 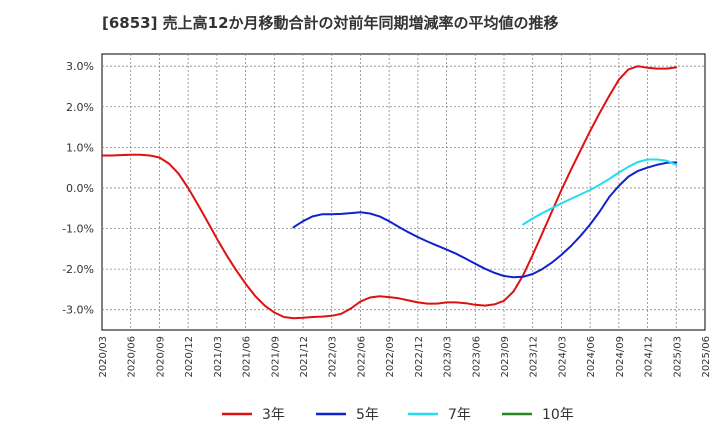 I want to click on x-tick-label: 2025/03, so click(x=677, y=357).